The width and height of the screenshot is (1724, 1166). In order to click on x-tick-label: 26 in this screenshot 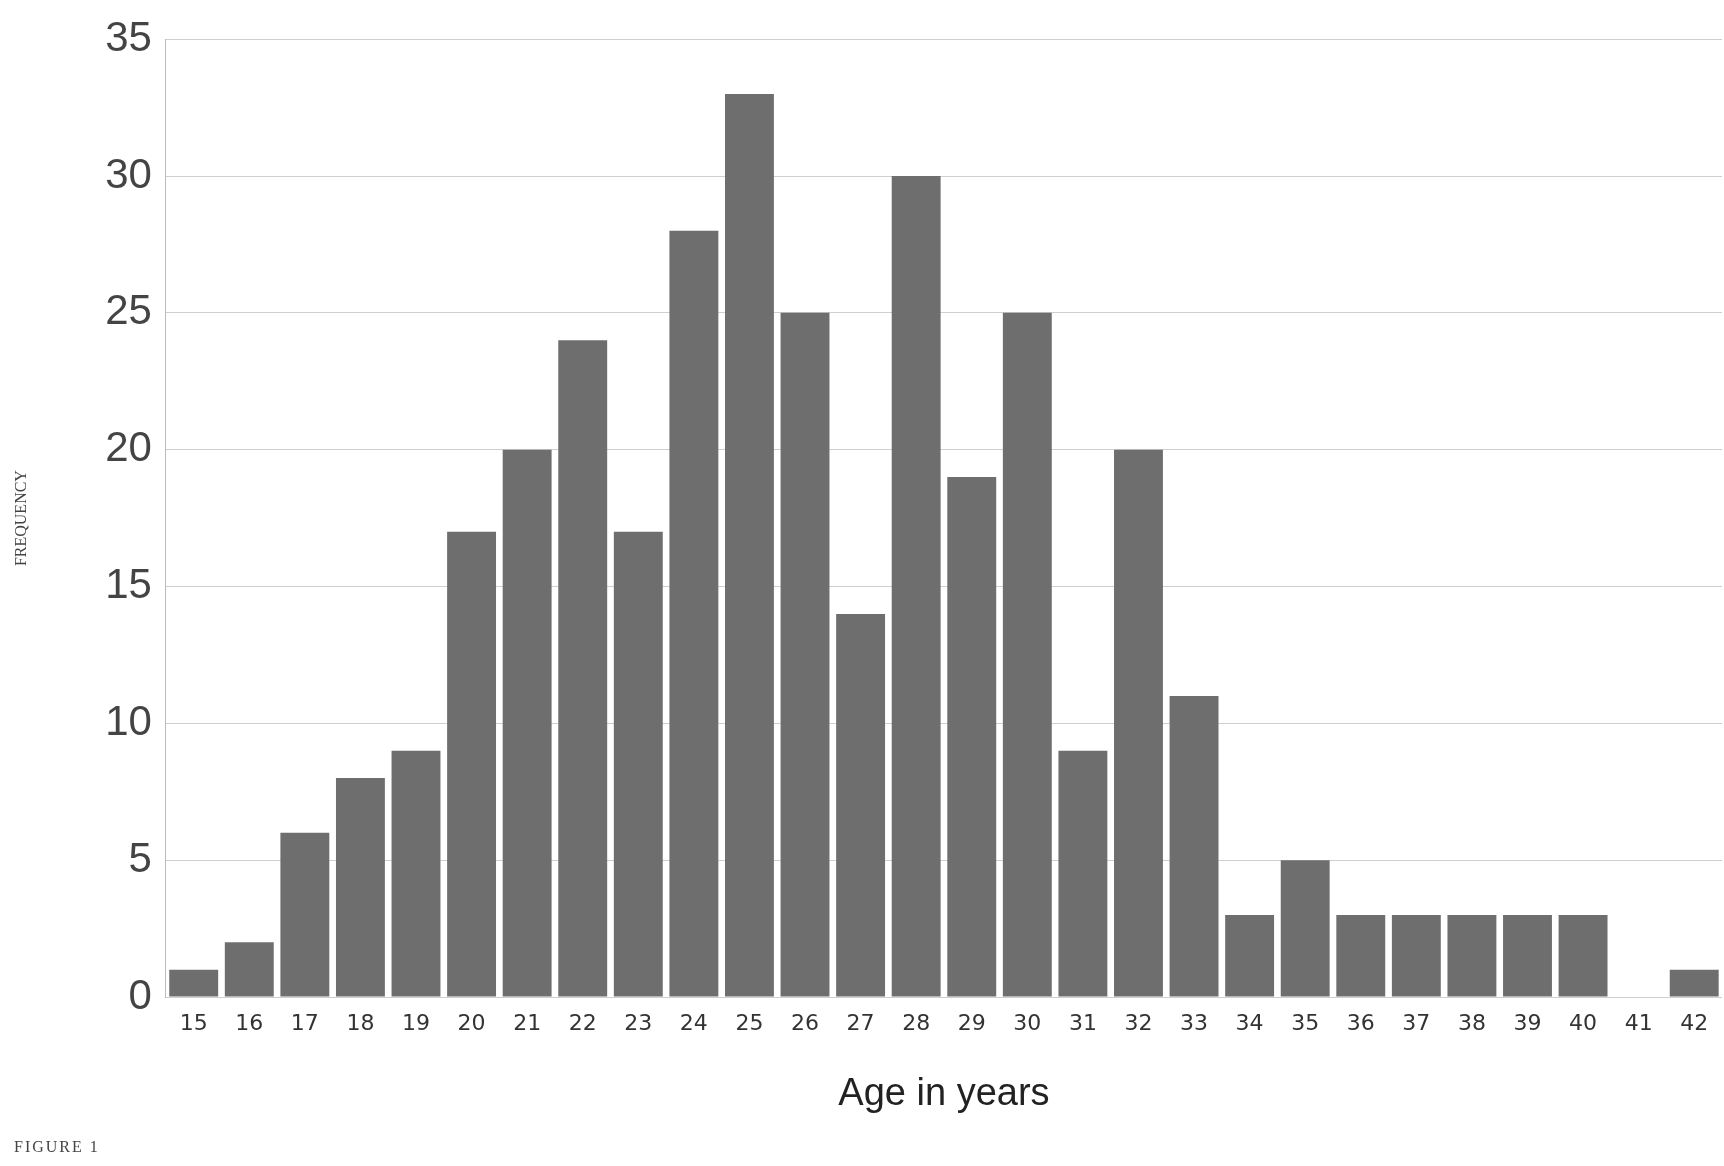, I will do `click(805, 1022)`.